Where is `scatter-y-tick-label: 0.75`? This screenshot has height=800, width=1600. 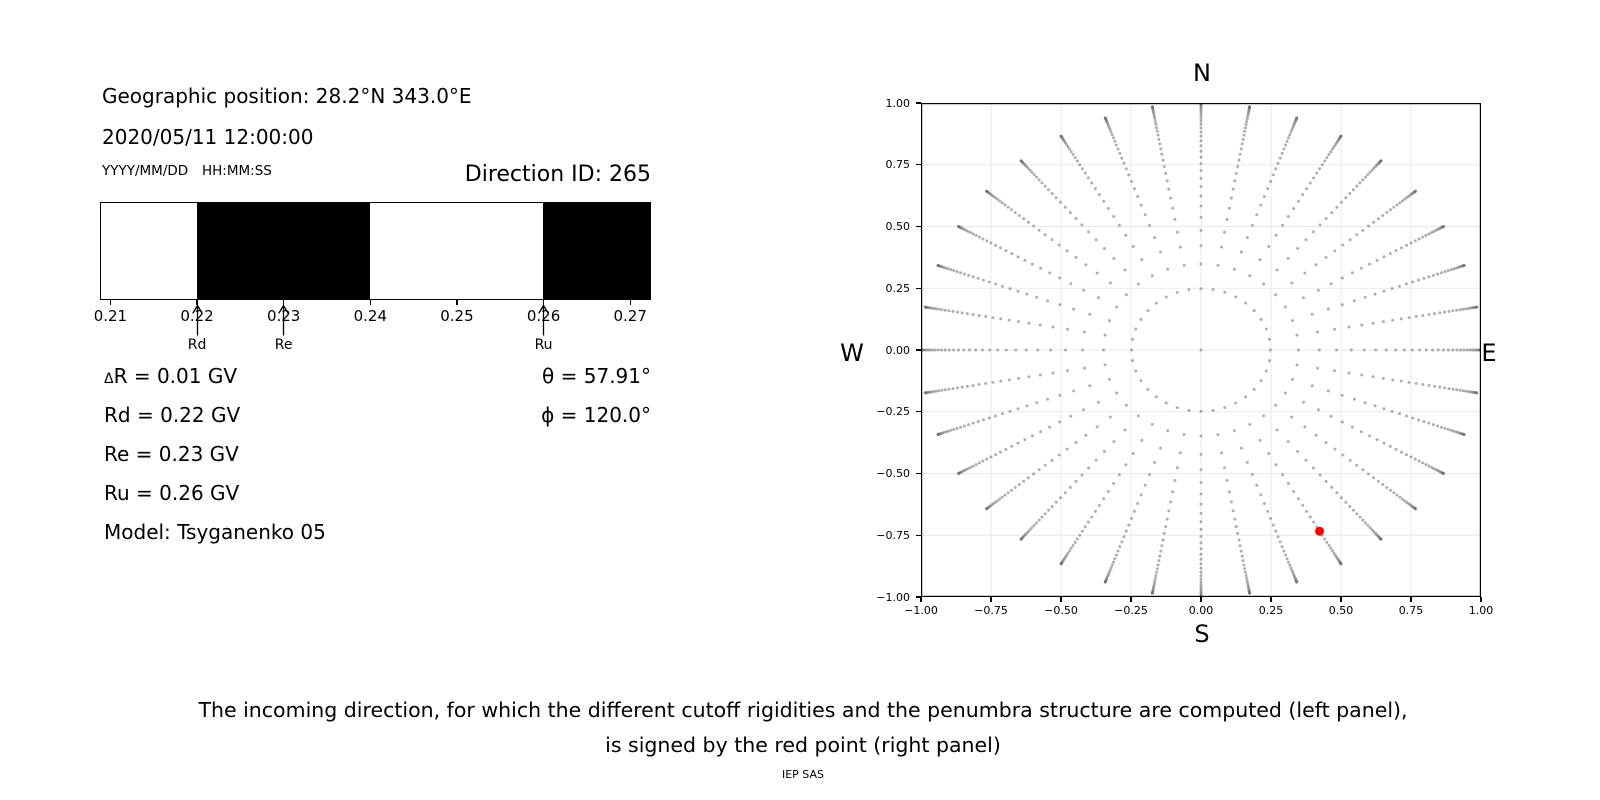 scatter-y-tick-label: 0.75 is located at coordinates (898, 165).